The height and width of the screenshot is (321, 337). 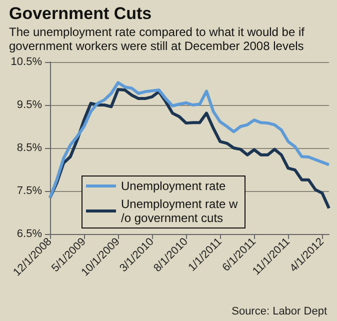 What do you see at coordinates (80, 13) in the screenshot?
I see `chart-title: Government Cuts` at bounding box center [80, 13].